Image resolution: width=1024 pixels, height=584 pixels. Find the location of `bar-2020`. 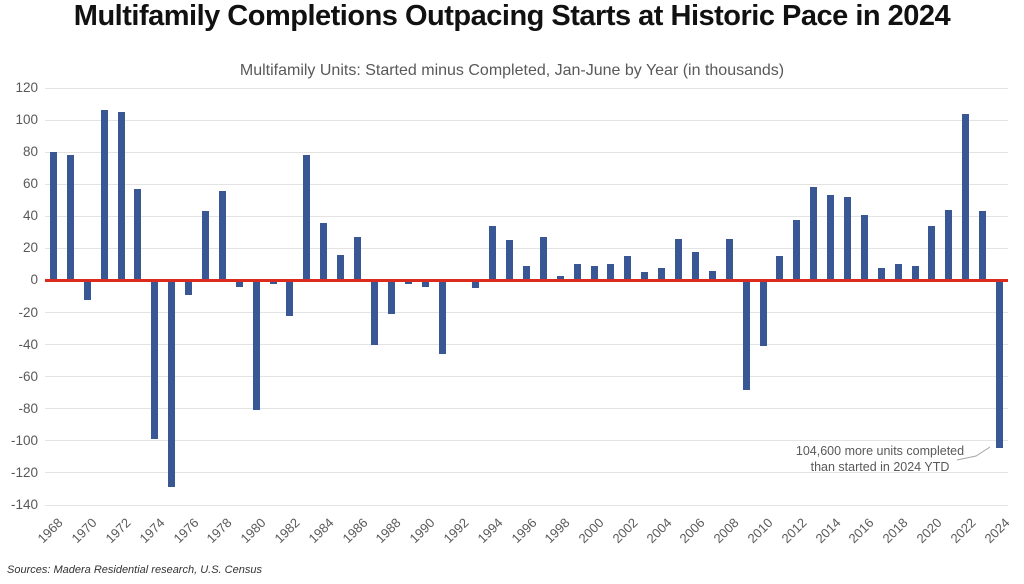

bar-2020 is located at coordinates (932, 253).